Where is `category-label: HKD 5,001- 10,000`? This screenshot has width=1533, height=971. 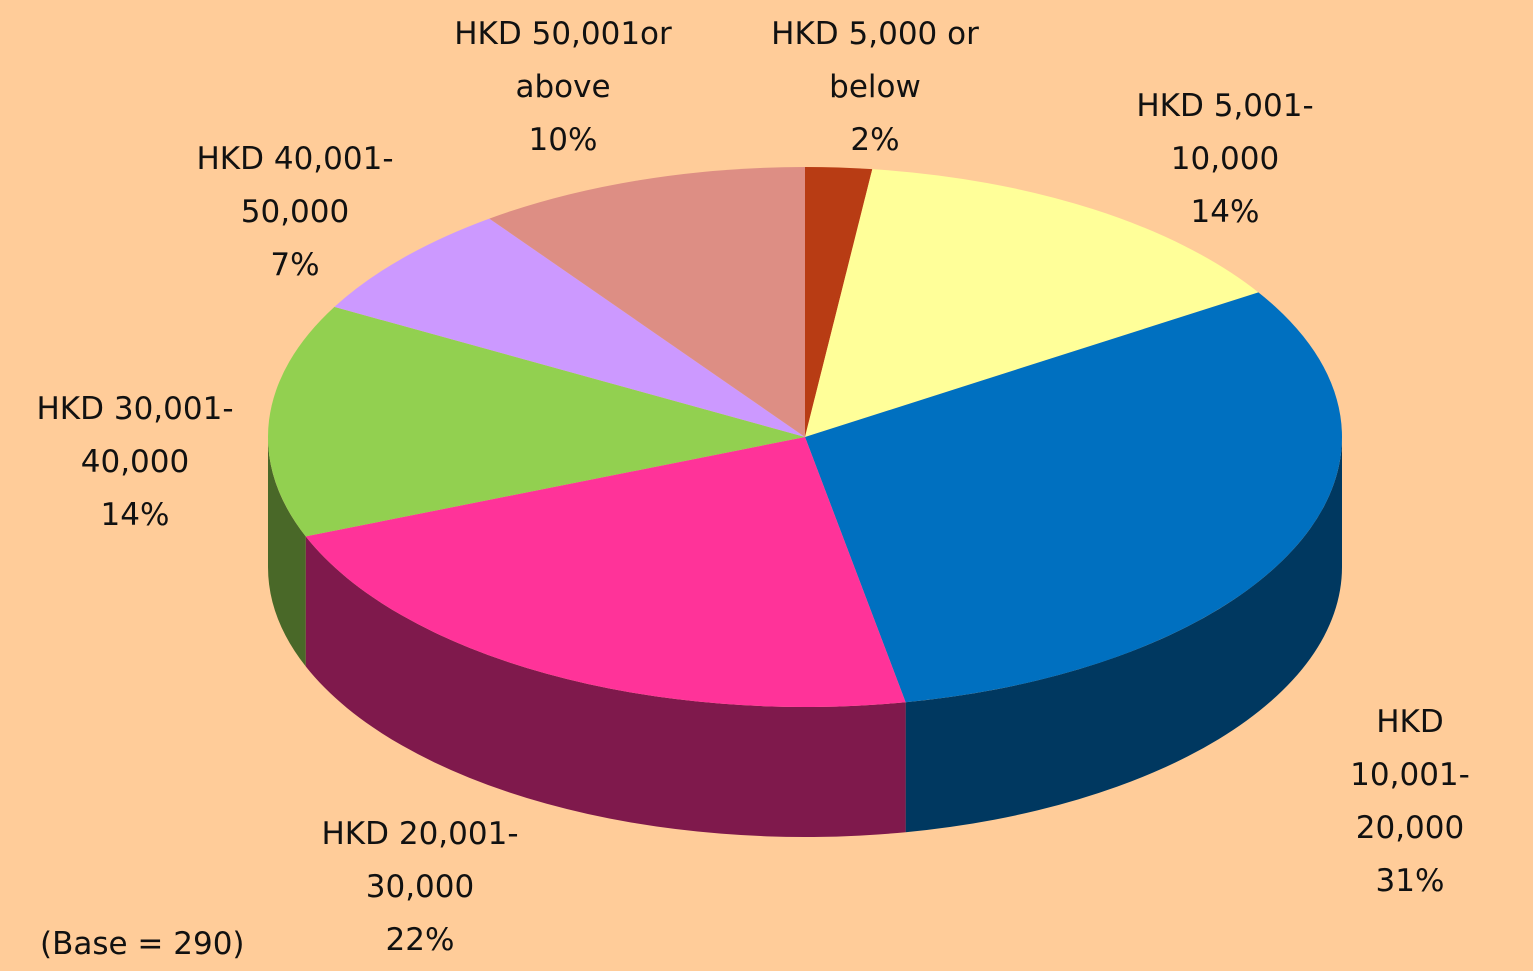
category-label: HKD 5,001- 10,000 is located at coordinates (1225, 132).